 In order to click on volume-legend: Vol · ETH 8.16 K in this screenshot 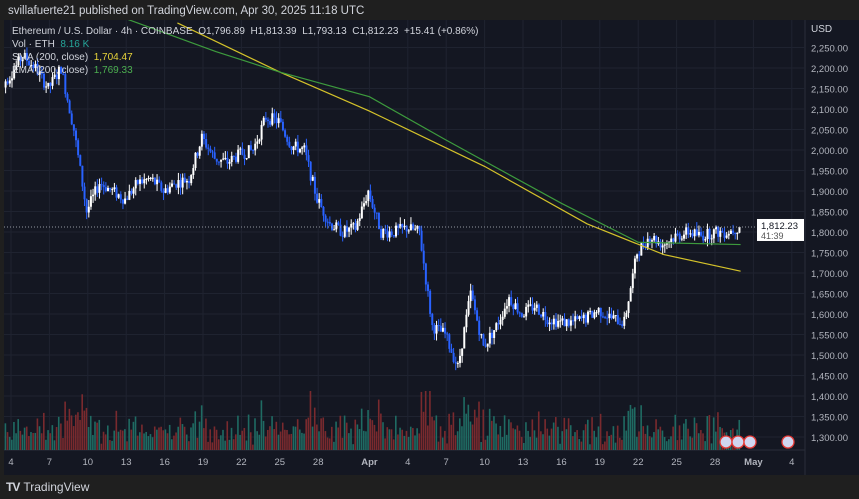, I will do `click(50, 44)`.